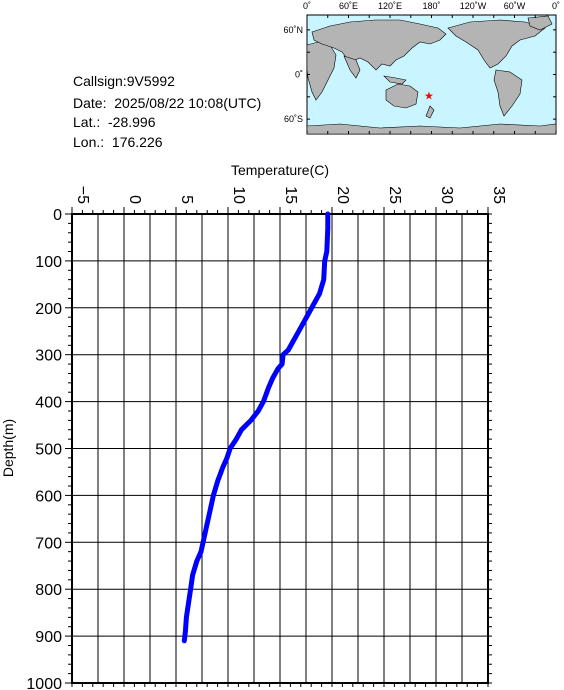 The image size is (564, 690). What do you see at coordinates (48, 356) in the screenshot?
I see `y-tick-label: 300` at bounding box center [48, 356].